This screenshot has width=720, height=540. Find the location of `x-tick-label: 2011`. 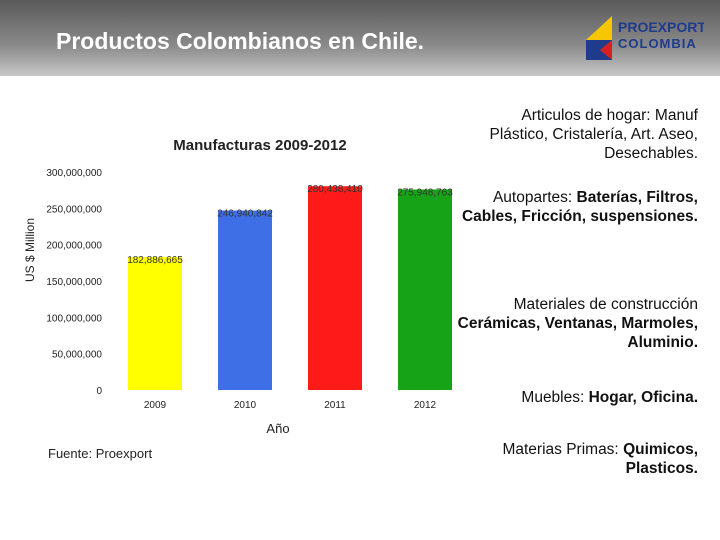

x-tick-label: 2011 is located at coordinates (335, 405).